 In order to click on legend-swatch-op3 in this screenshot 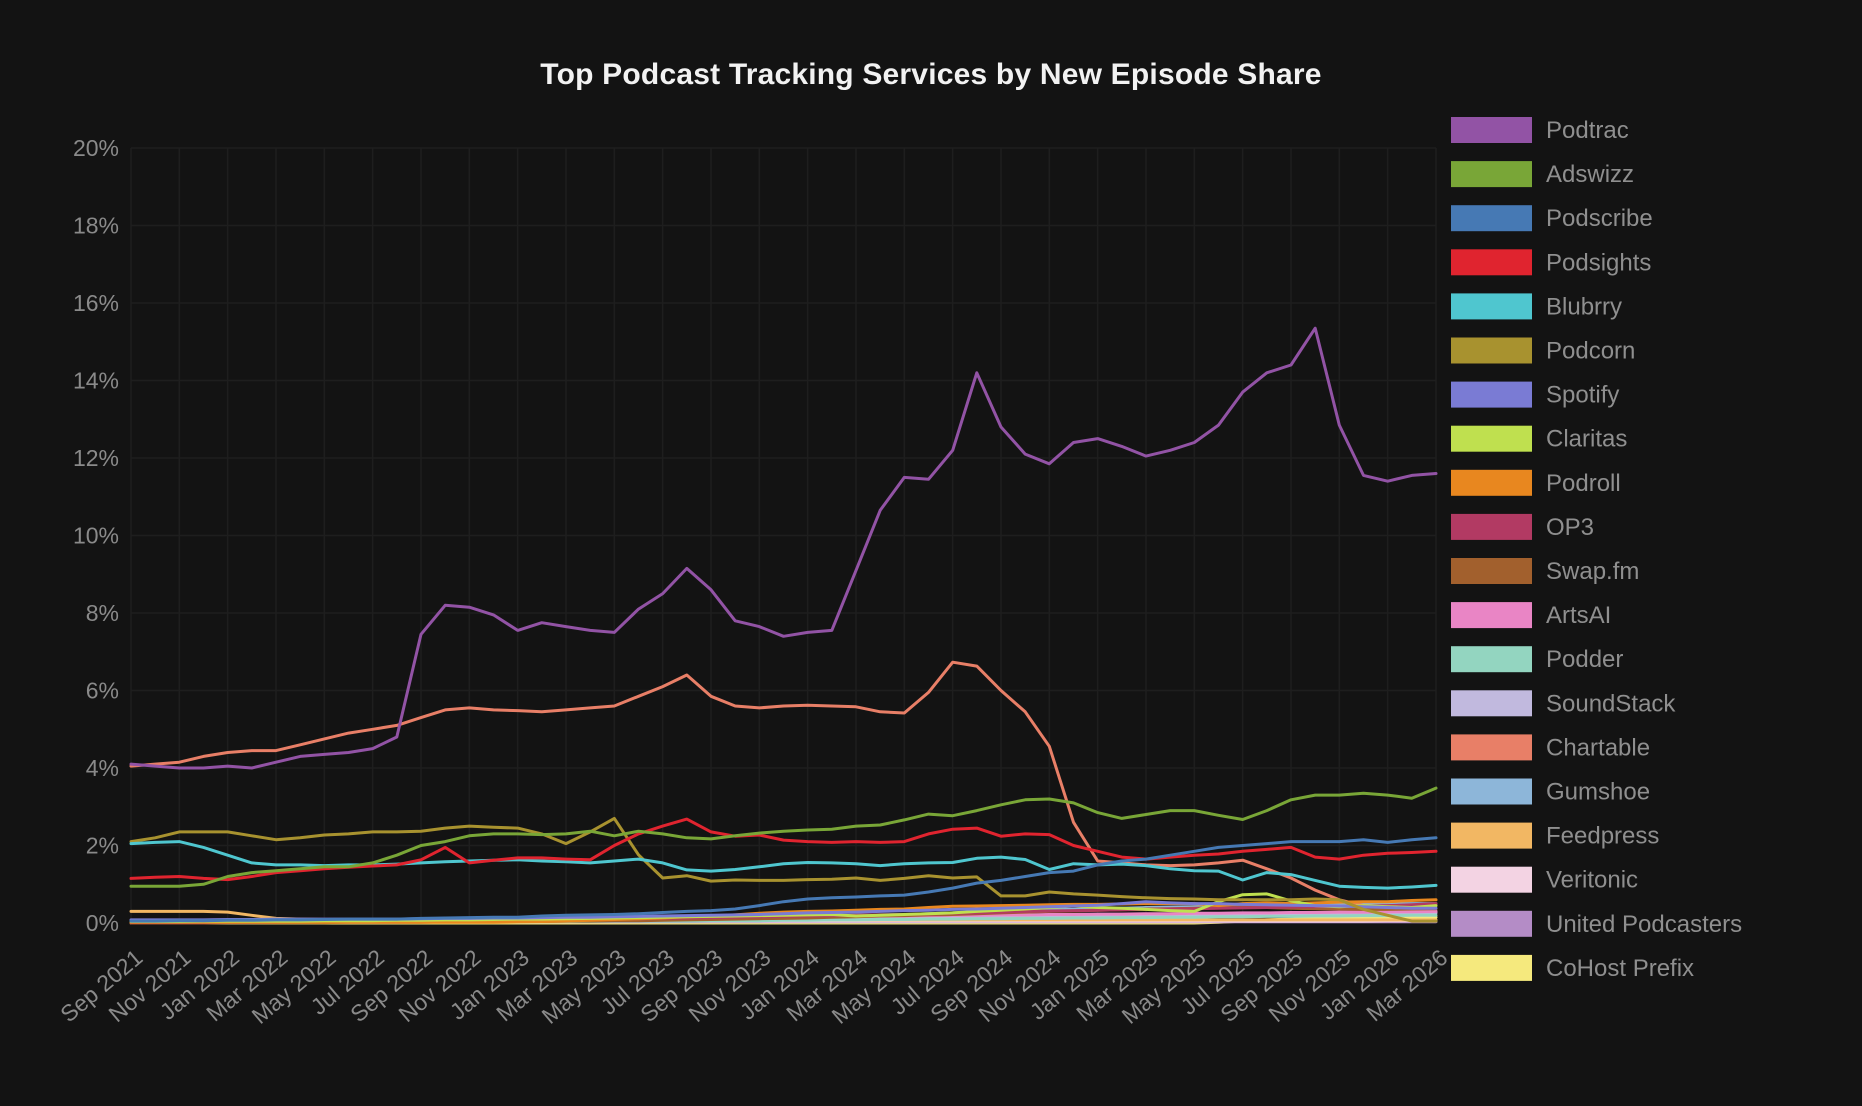, I will do `click(1491, 526)`.